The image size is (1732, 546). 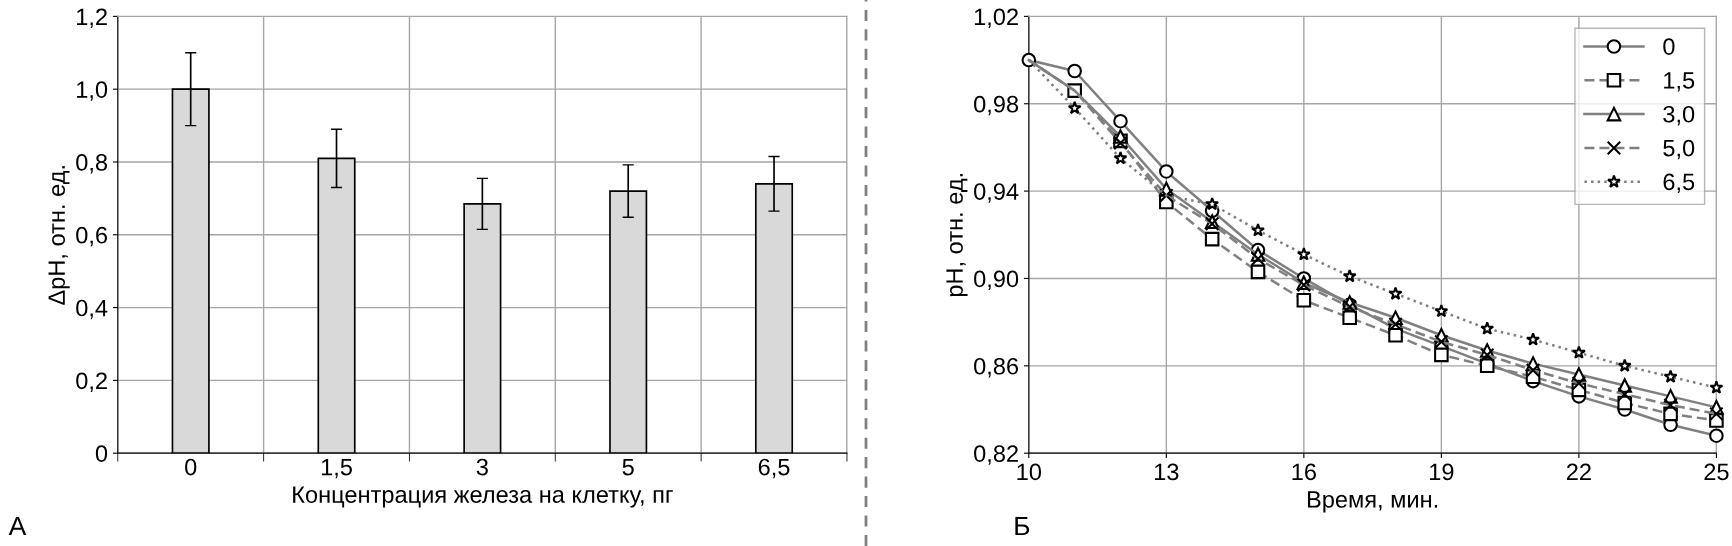 What do you see at coordinates (92, 18) in the screenshot?
I see `y-tick-label: 1,2` at bounding box center [92, 18].